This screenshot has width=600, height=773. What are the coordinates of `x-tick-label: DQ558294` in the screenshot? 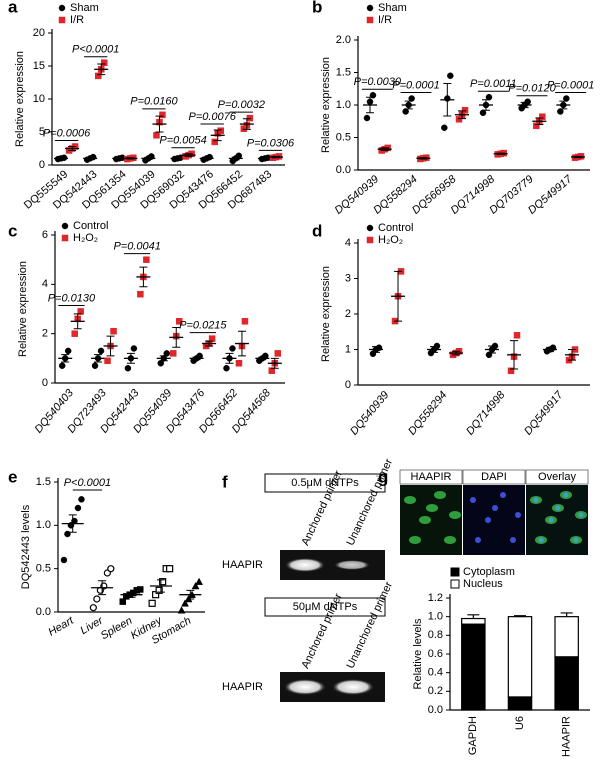 It's located at (427, 413).